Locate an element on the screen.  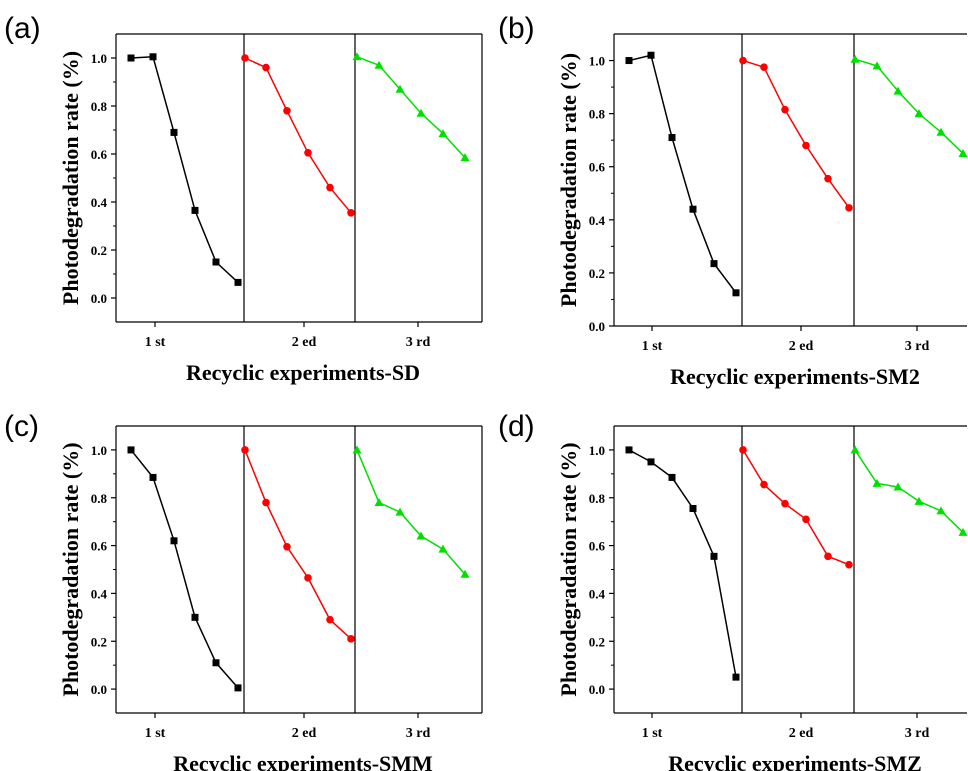
panel-letter: (d) is located at coordinates (516, 426).